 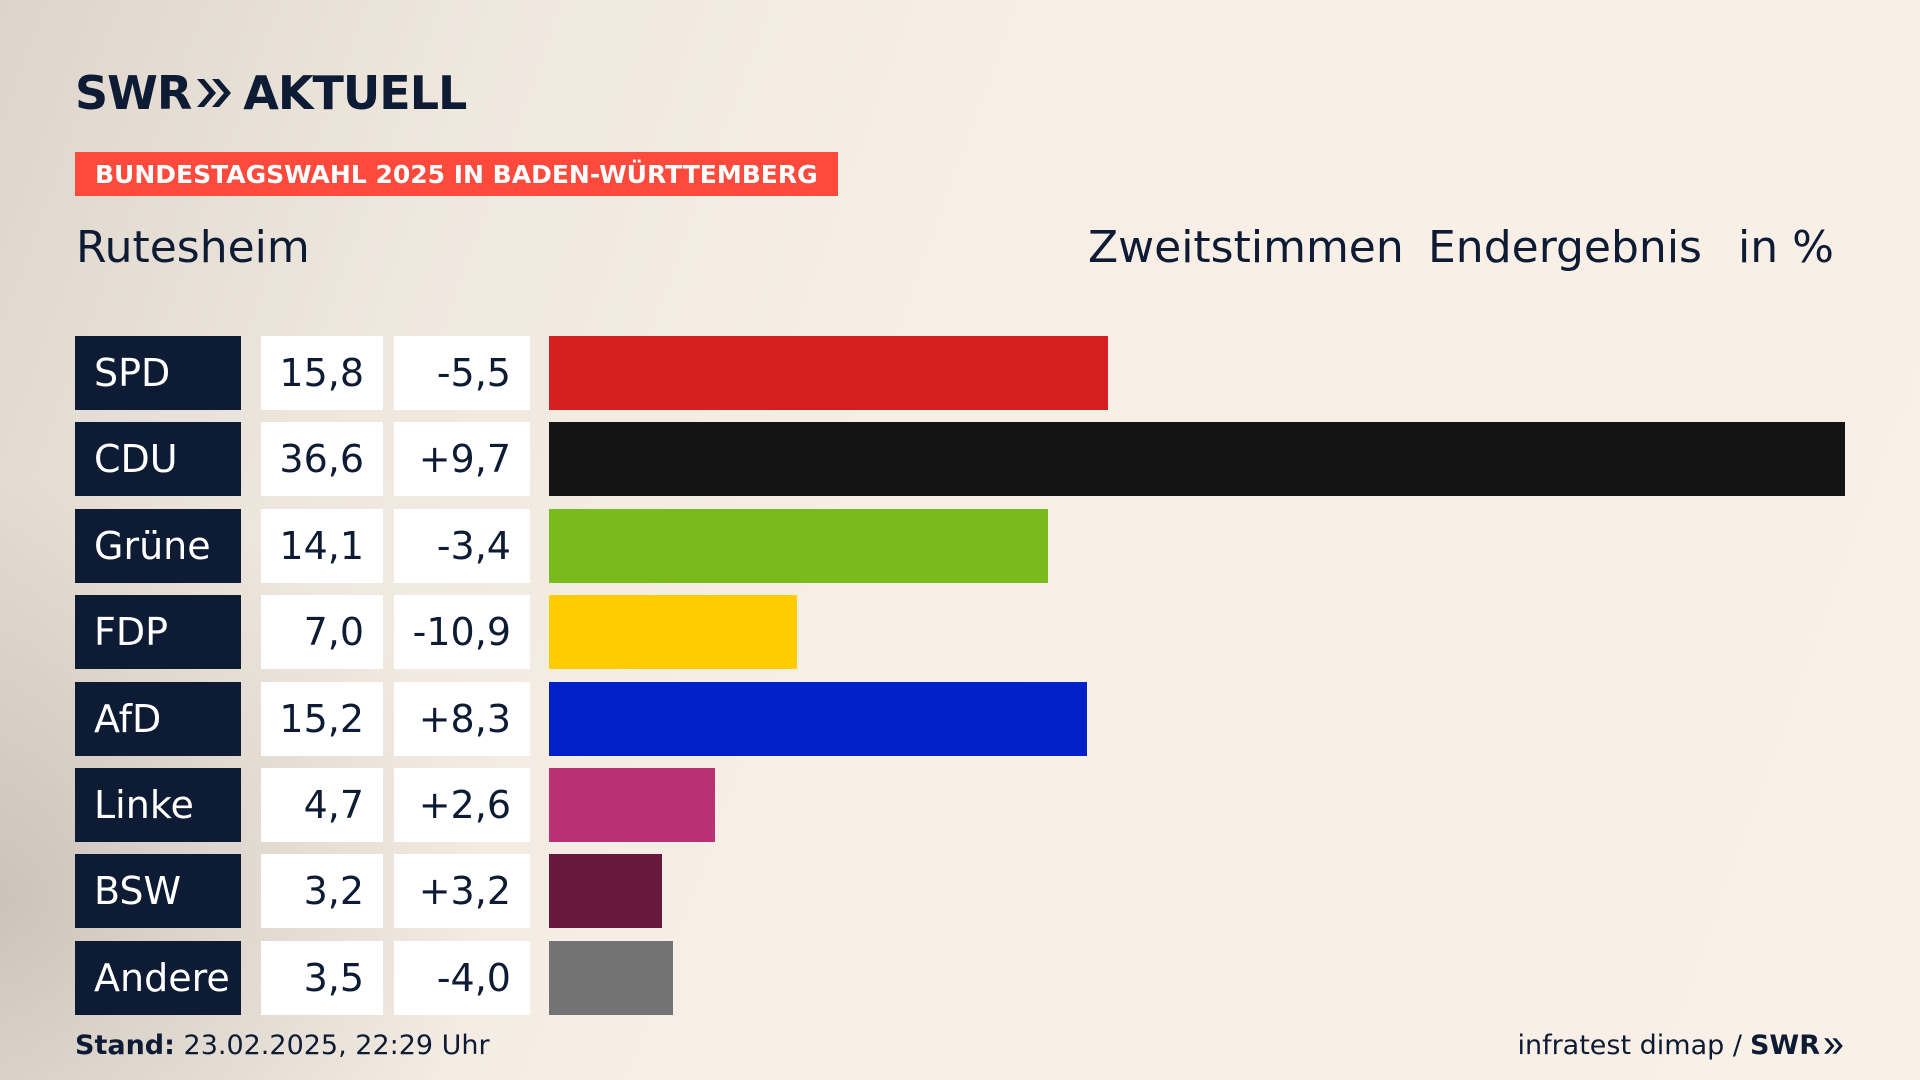 I want to click on election-badge: BUNDESTAGSWAHL 2025 IN BADEN-WÜRTTEMBERG, so click(x=456, y=174).